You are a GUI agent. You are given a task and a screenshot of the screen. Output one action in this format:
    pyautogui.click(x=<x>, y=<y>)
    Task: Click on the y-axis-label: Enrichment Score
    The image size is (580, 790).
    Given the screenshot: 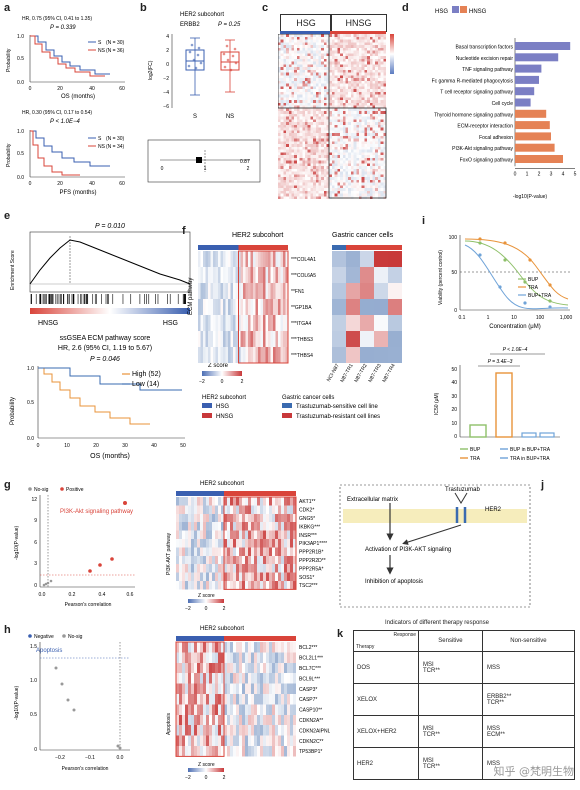 What is the action you would take?
    pyautogui.click(x=13, y=270)
    